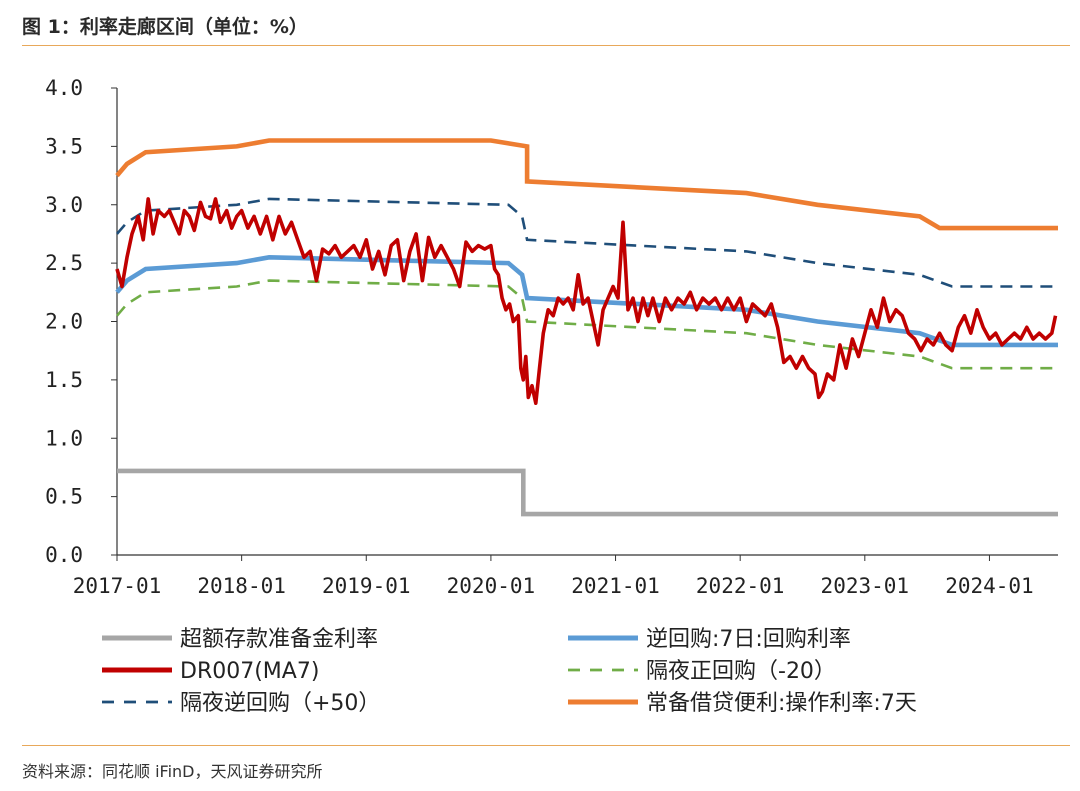 Image resolution: width=1080 pixels, height=791 pixels. I want to click on x-tick-label: 2018-01, so click(241, 586).